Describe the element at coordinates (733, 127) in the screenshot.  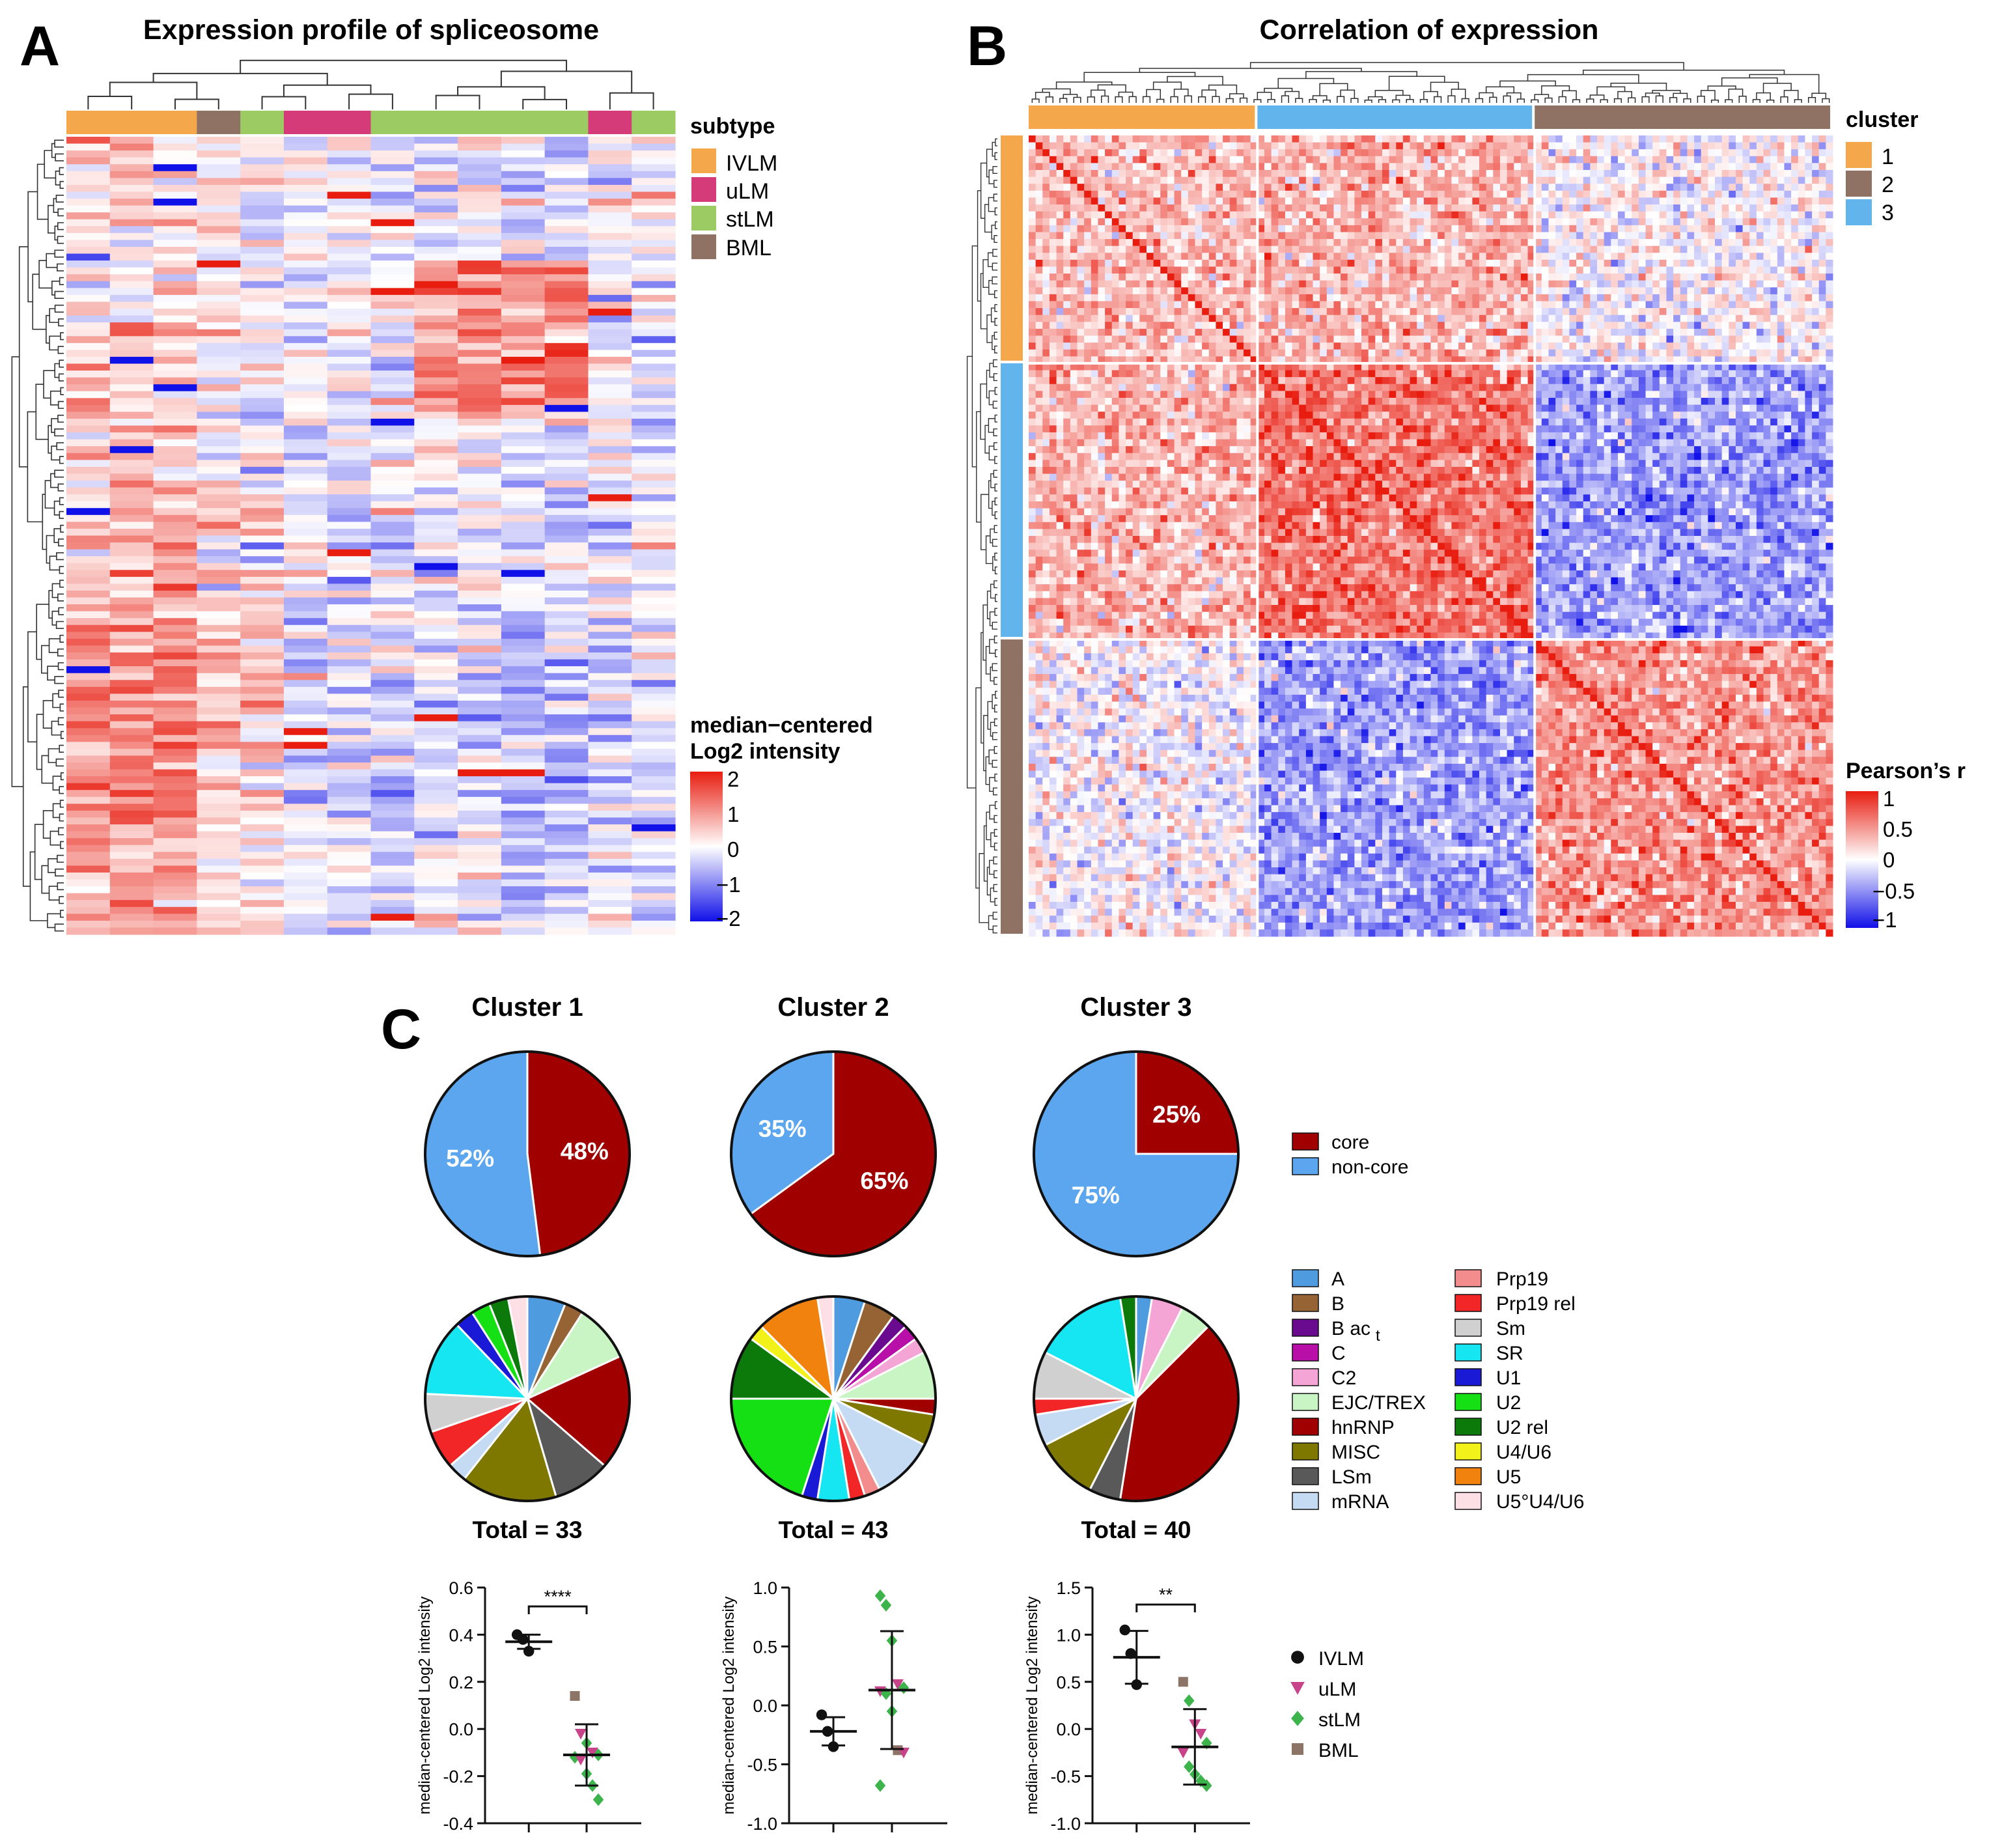
I see `subtype-legend-title: subtype` at that location.